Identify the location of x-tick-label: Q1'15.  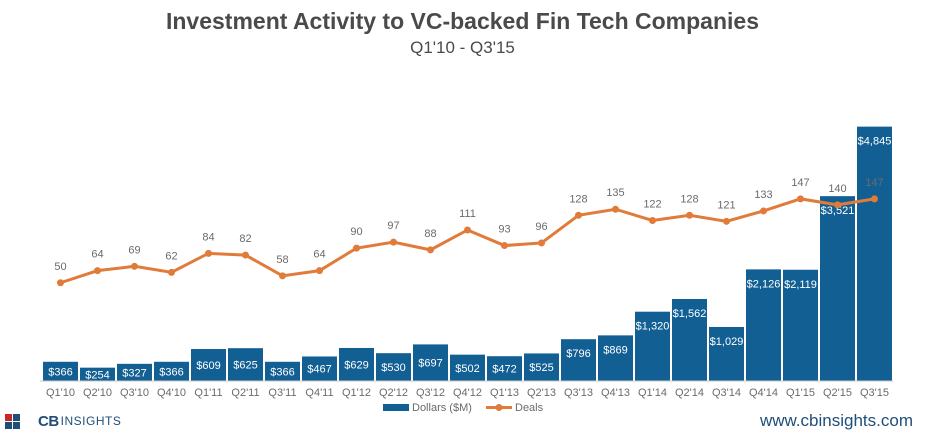
(800, 393).